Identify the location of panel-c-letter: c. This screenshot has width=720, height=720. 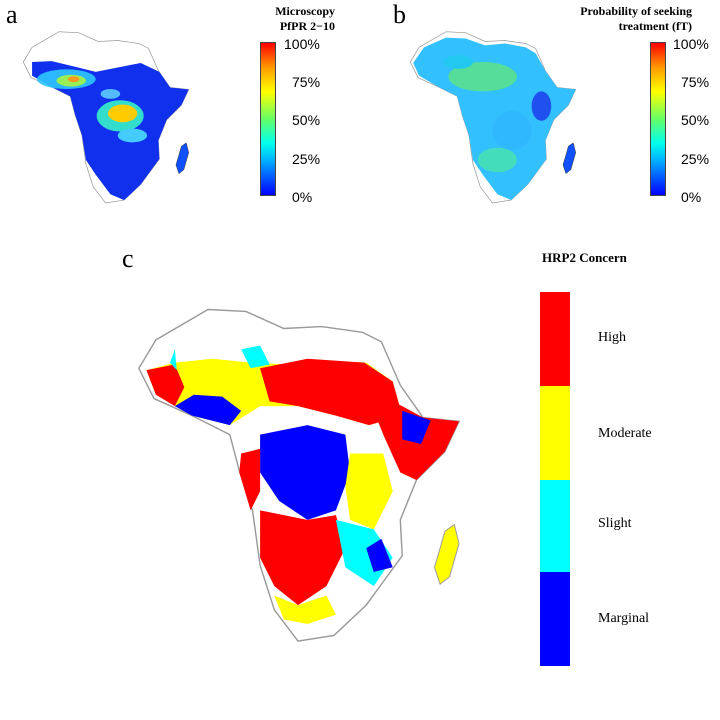
(128, 258).